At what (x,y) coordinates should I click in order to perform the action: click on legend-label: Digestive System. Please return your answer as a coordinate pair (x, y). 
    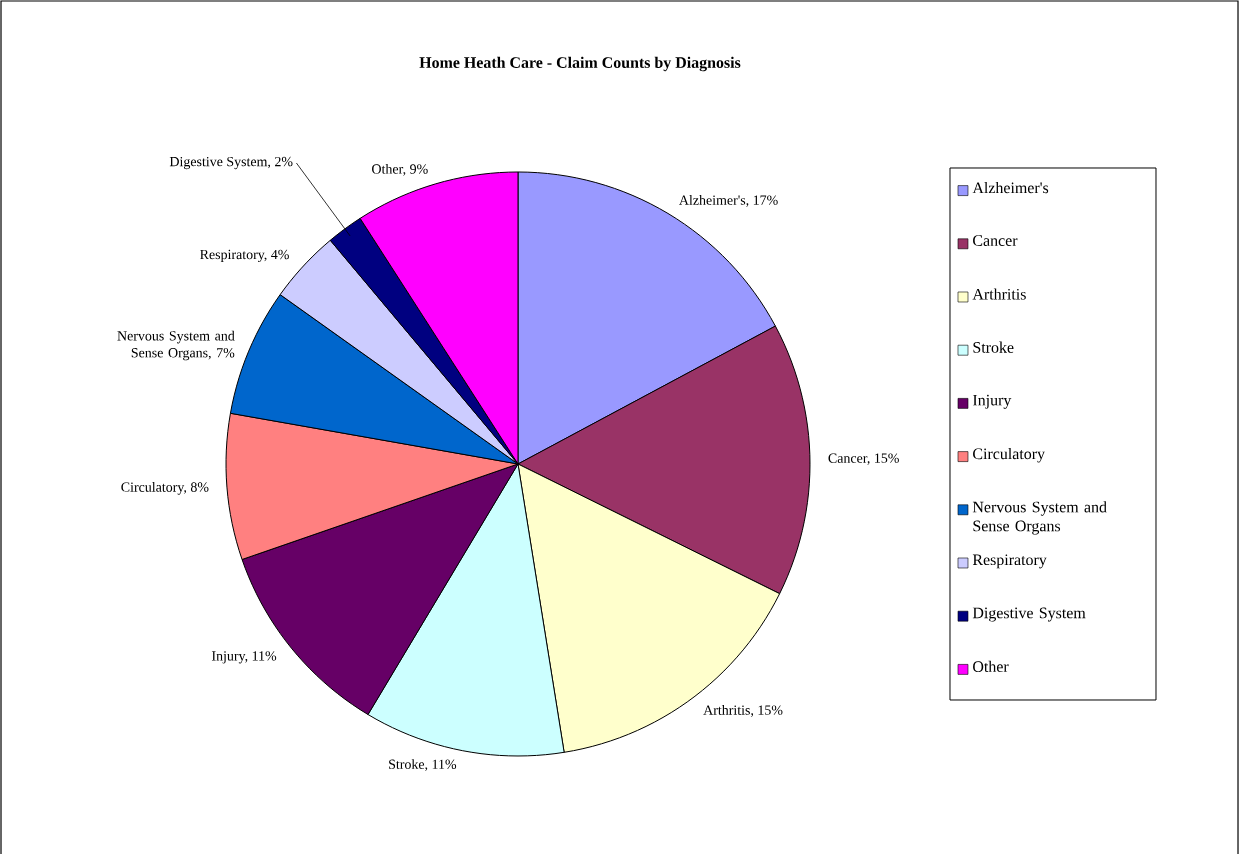
    Looking at the image, I should click on (1029, 614).